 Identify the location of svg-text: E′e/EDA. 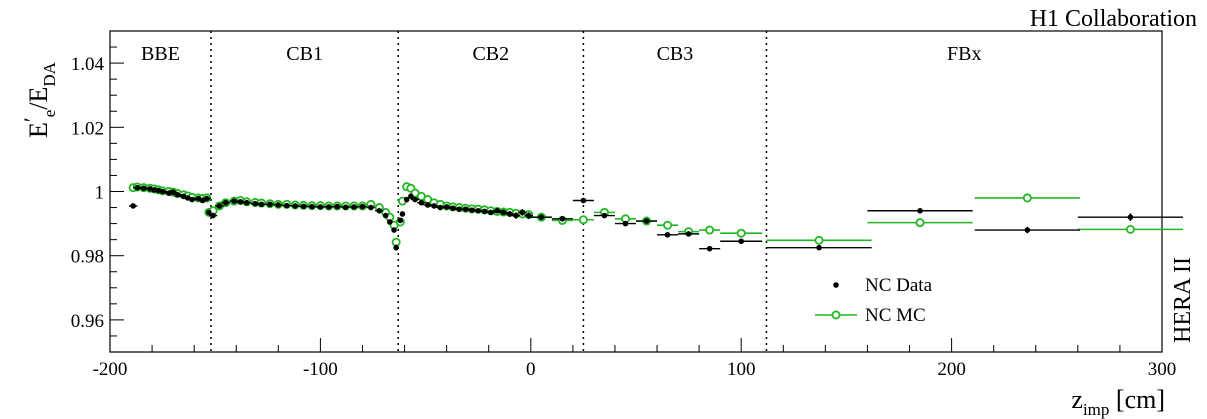
(39, 99).